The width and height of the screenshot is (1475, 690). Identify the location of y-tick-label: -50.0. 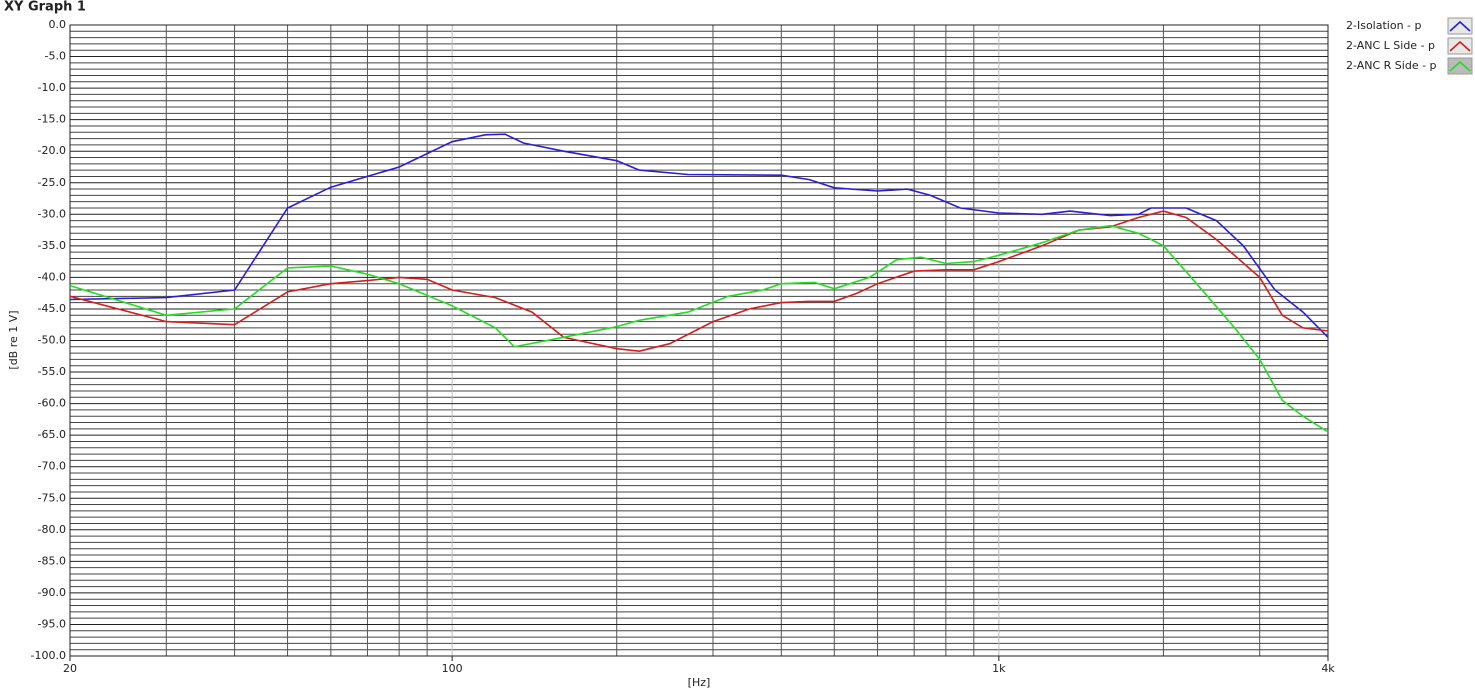
(52, 340).